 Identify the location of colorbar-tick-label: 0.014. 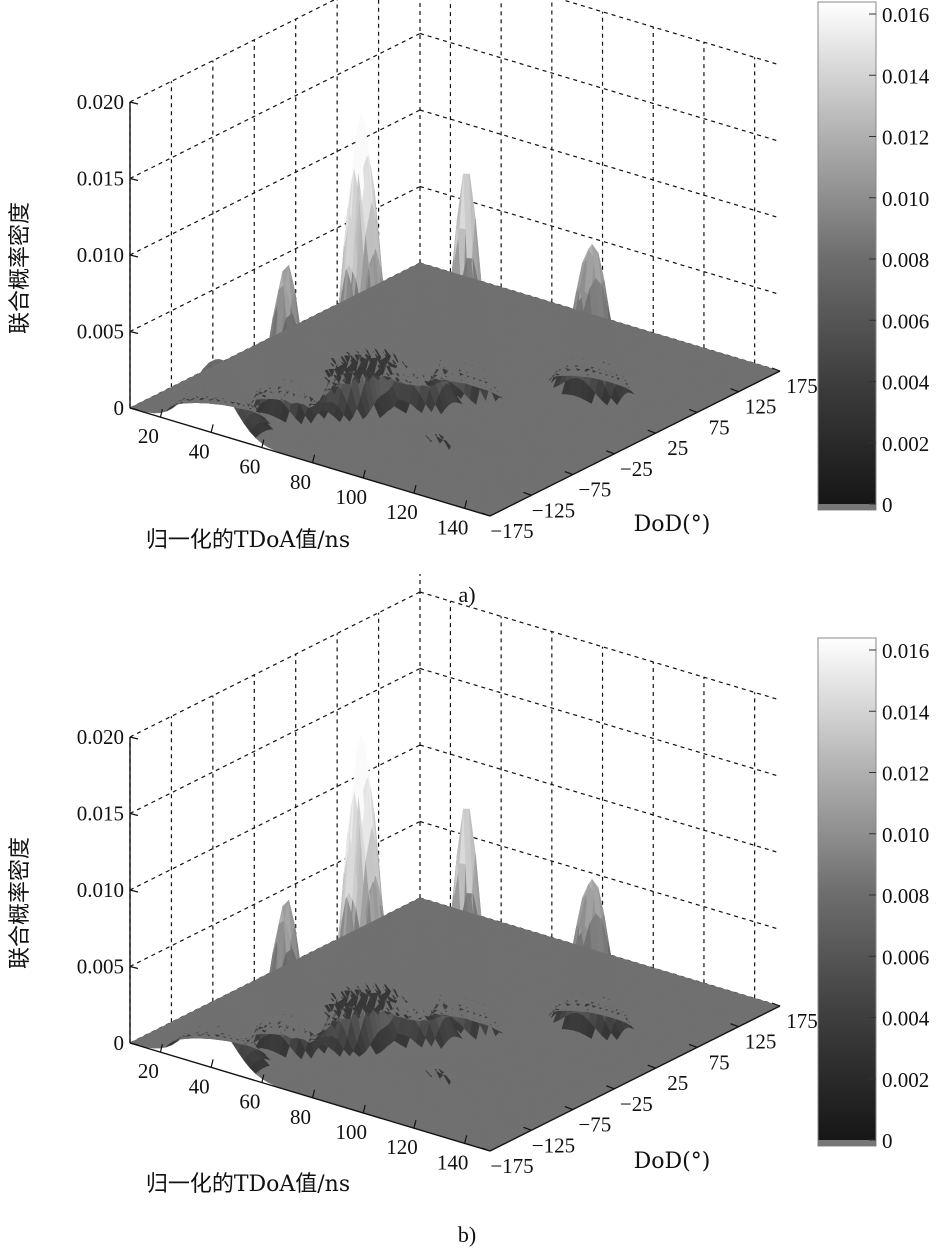
(906, 76).